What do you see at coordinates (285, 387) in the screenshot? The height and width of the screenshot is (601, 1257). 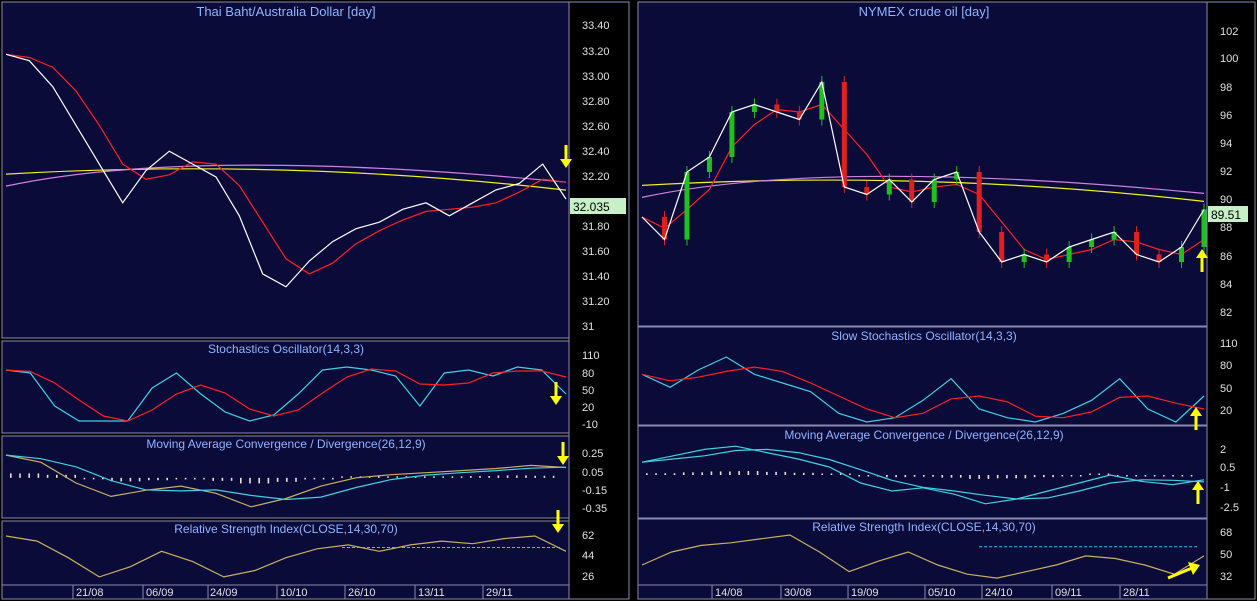 I see `left-stoch-panel` at bounding box center [285, 387].